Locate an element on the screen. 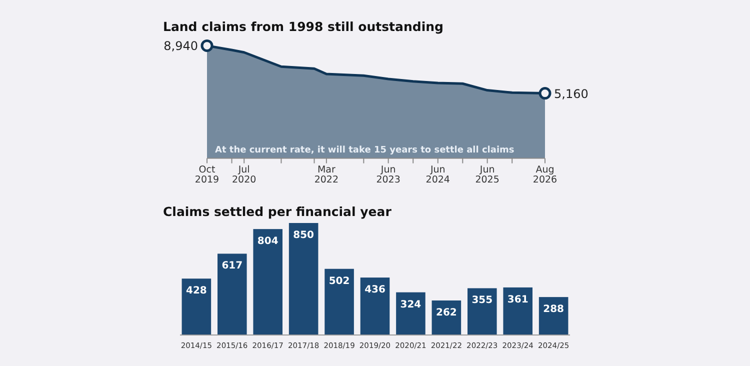 This screenshot has width=750, height=366. x-tick-label: Oct 2019 is located at coordinates (207, 175).